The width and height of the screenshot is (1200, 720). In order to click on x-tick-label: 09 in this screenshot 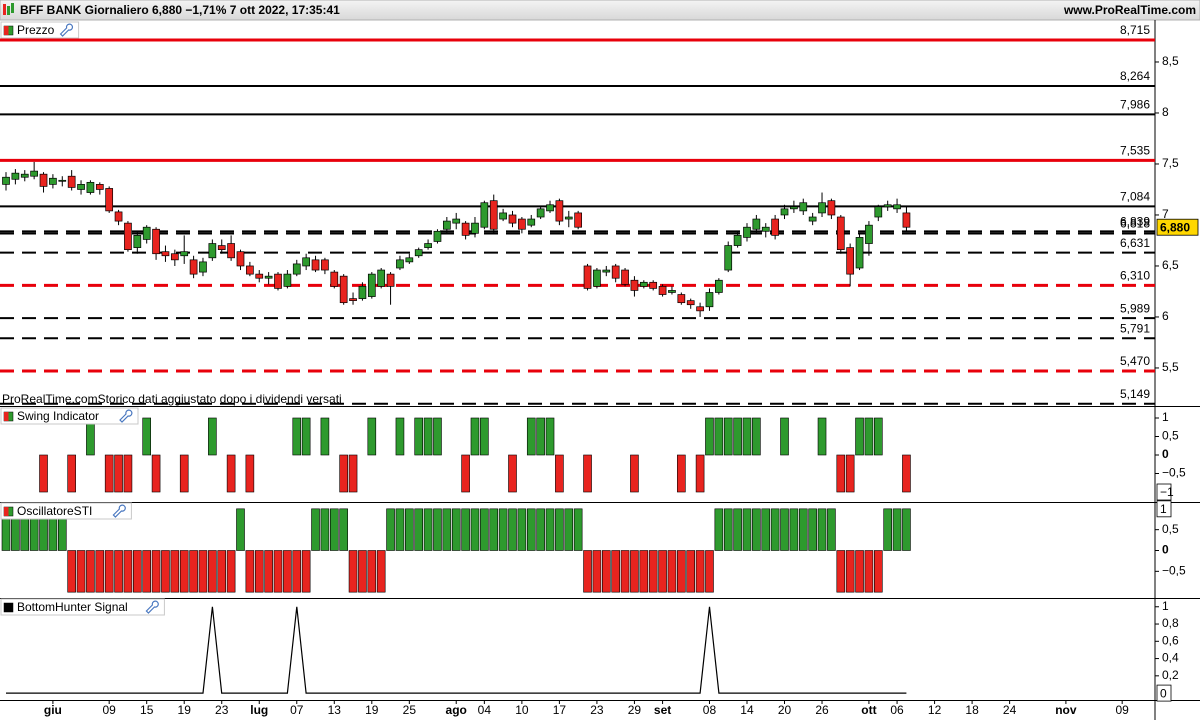, I will do `click(109, 710)`.